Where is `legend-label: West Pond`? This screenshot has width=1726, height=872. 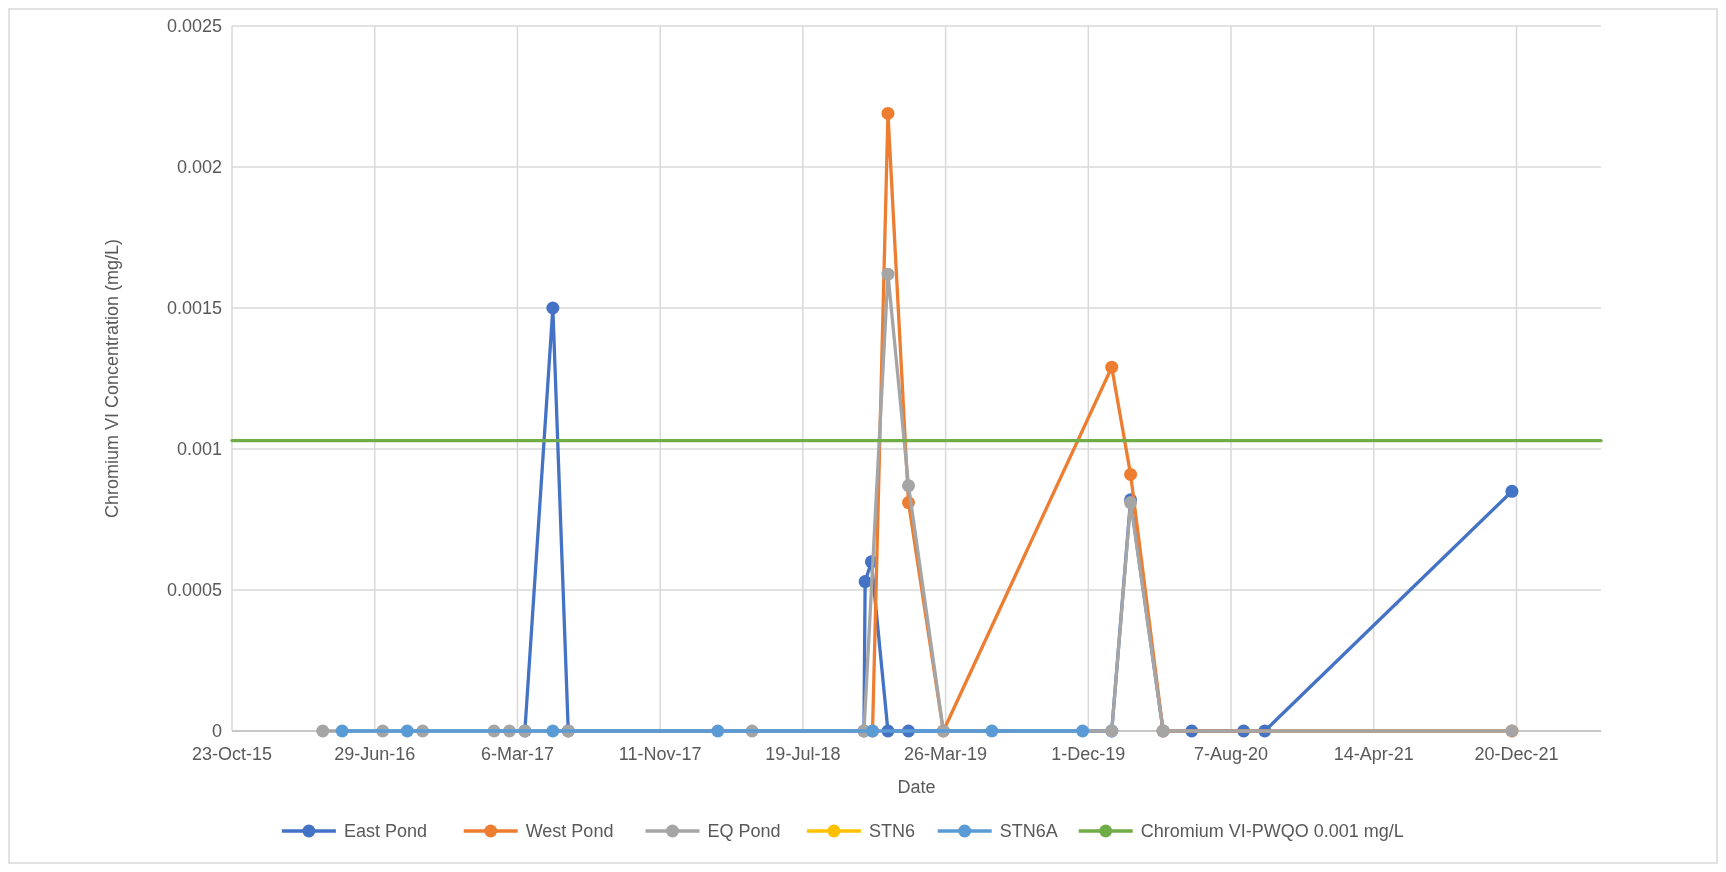 legend-label: West Pond is located at coordinates (569, 831).